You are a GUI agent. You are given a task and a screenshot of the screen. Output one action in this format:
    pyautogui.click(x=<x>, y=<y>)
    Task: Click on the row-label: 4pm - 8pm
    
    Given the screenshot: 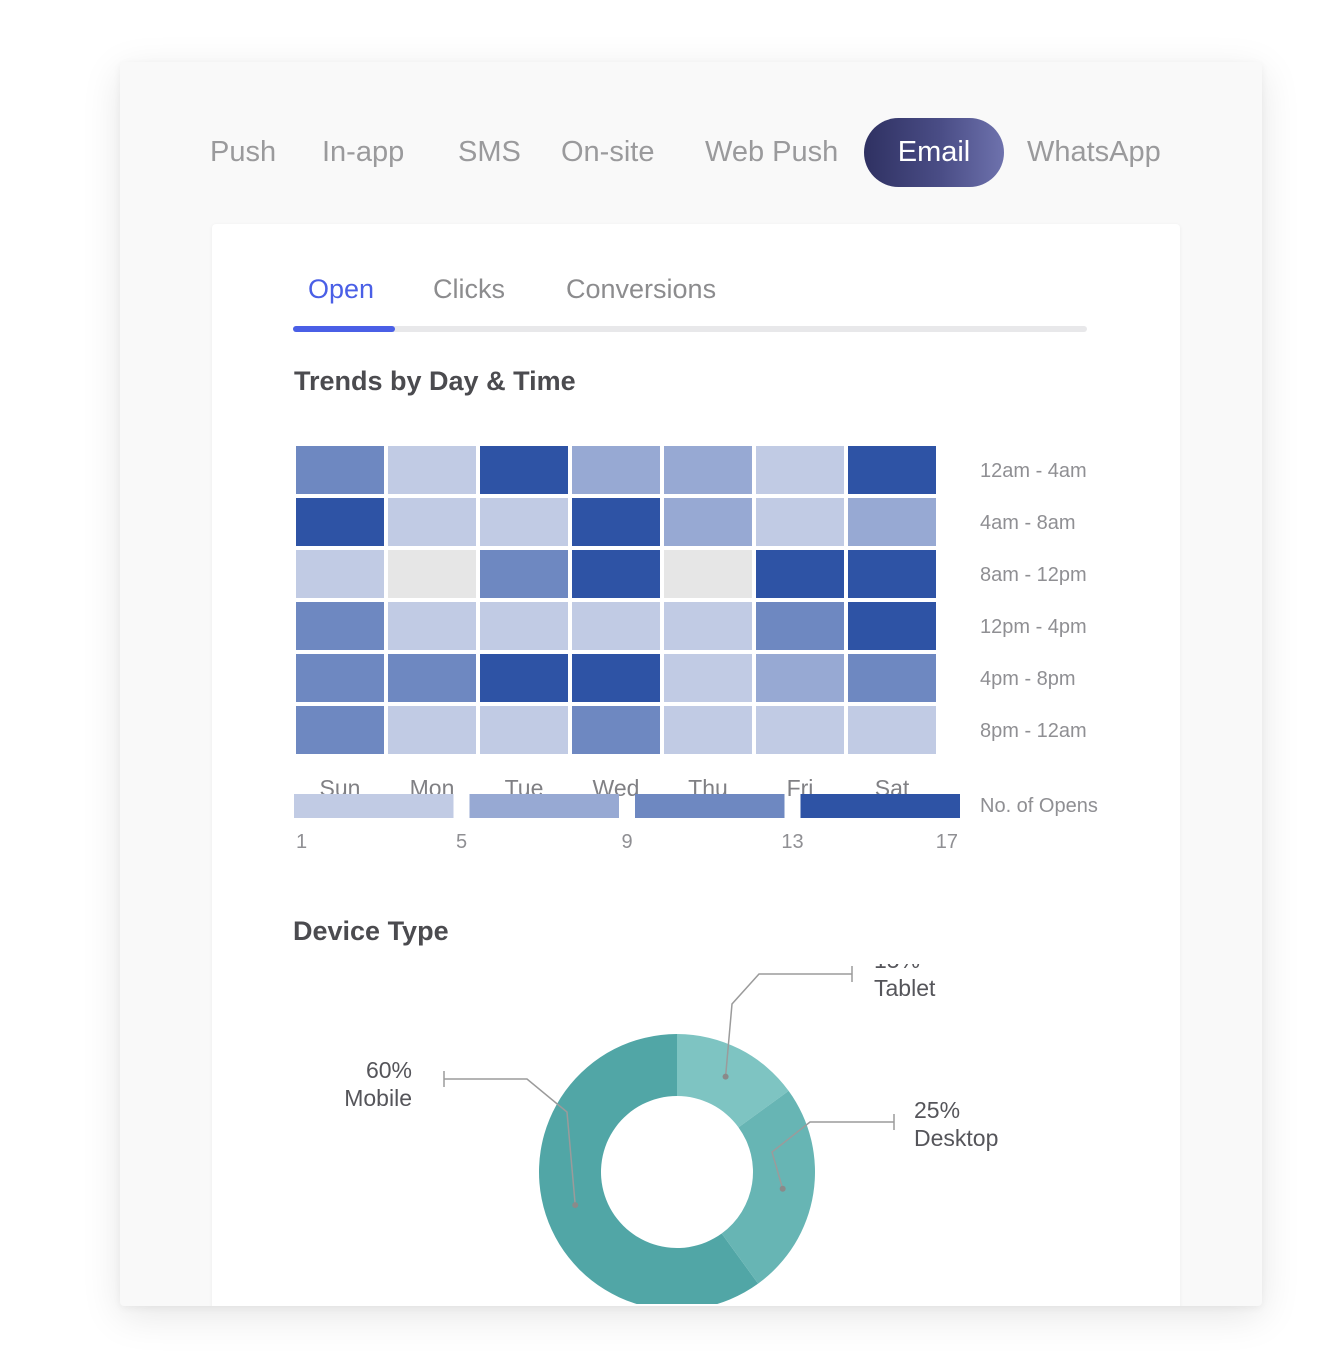 What is the action you would take?
    pyautogui.click(x=1028, y=679)
    